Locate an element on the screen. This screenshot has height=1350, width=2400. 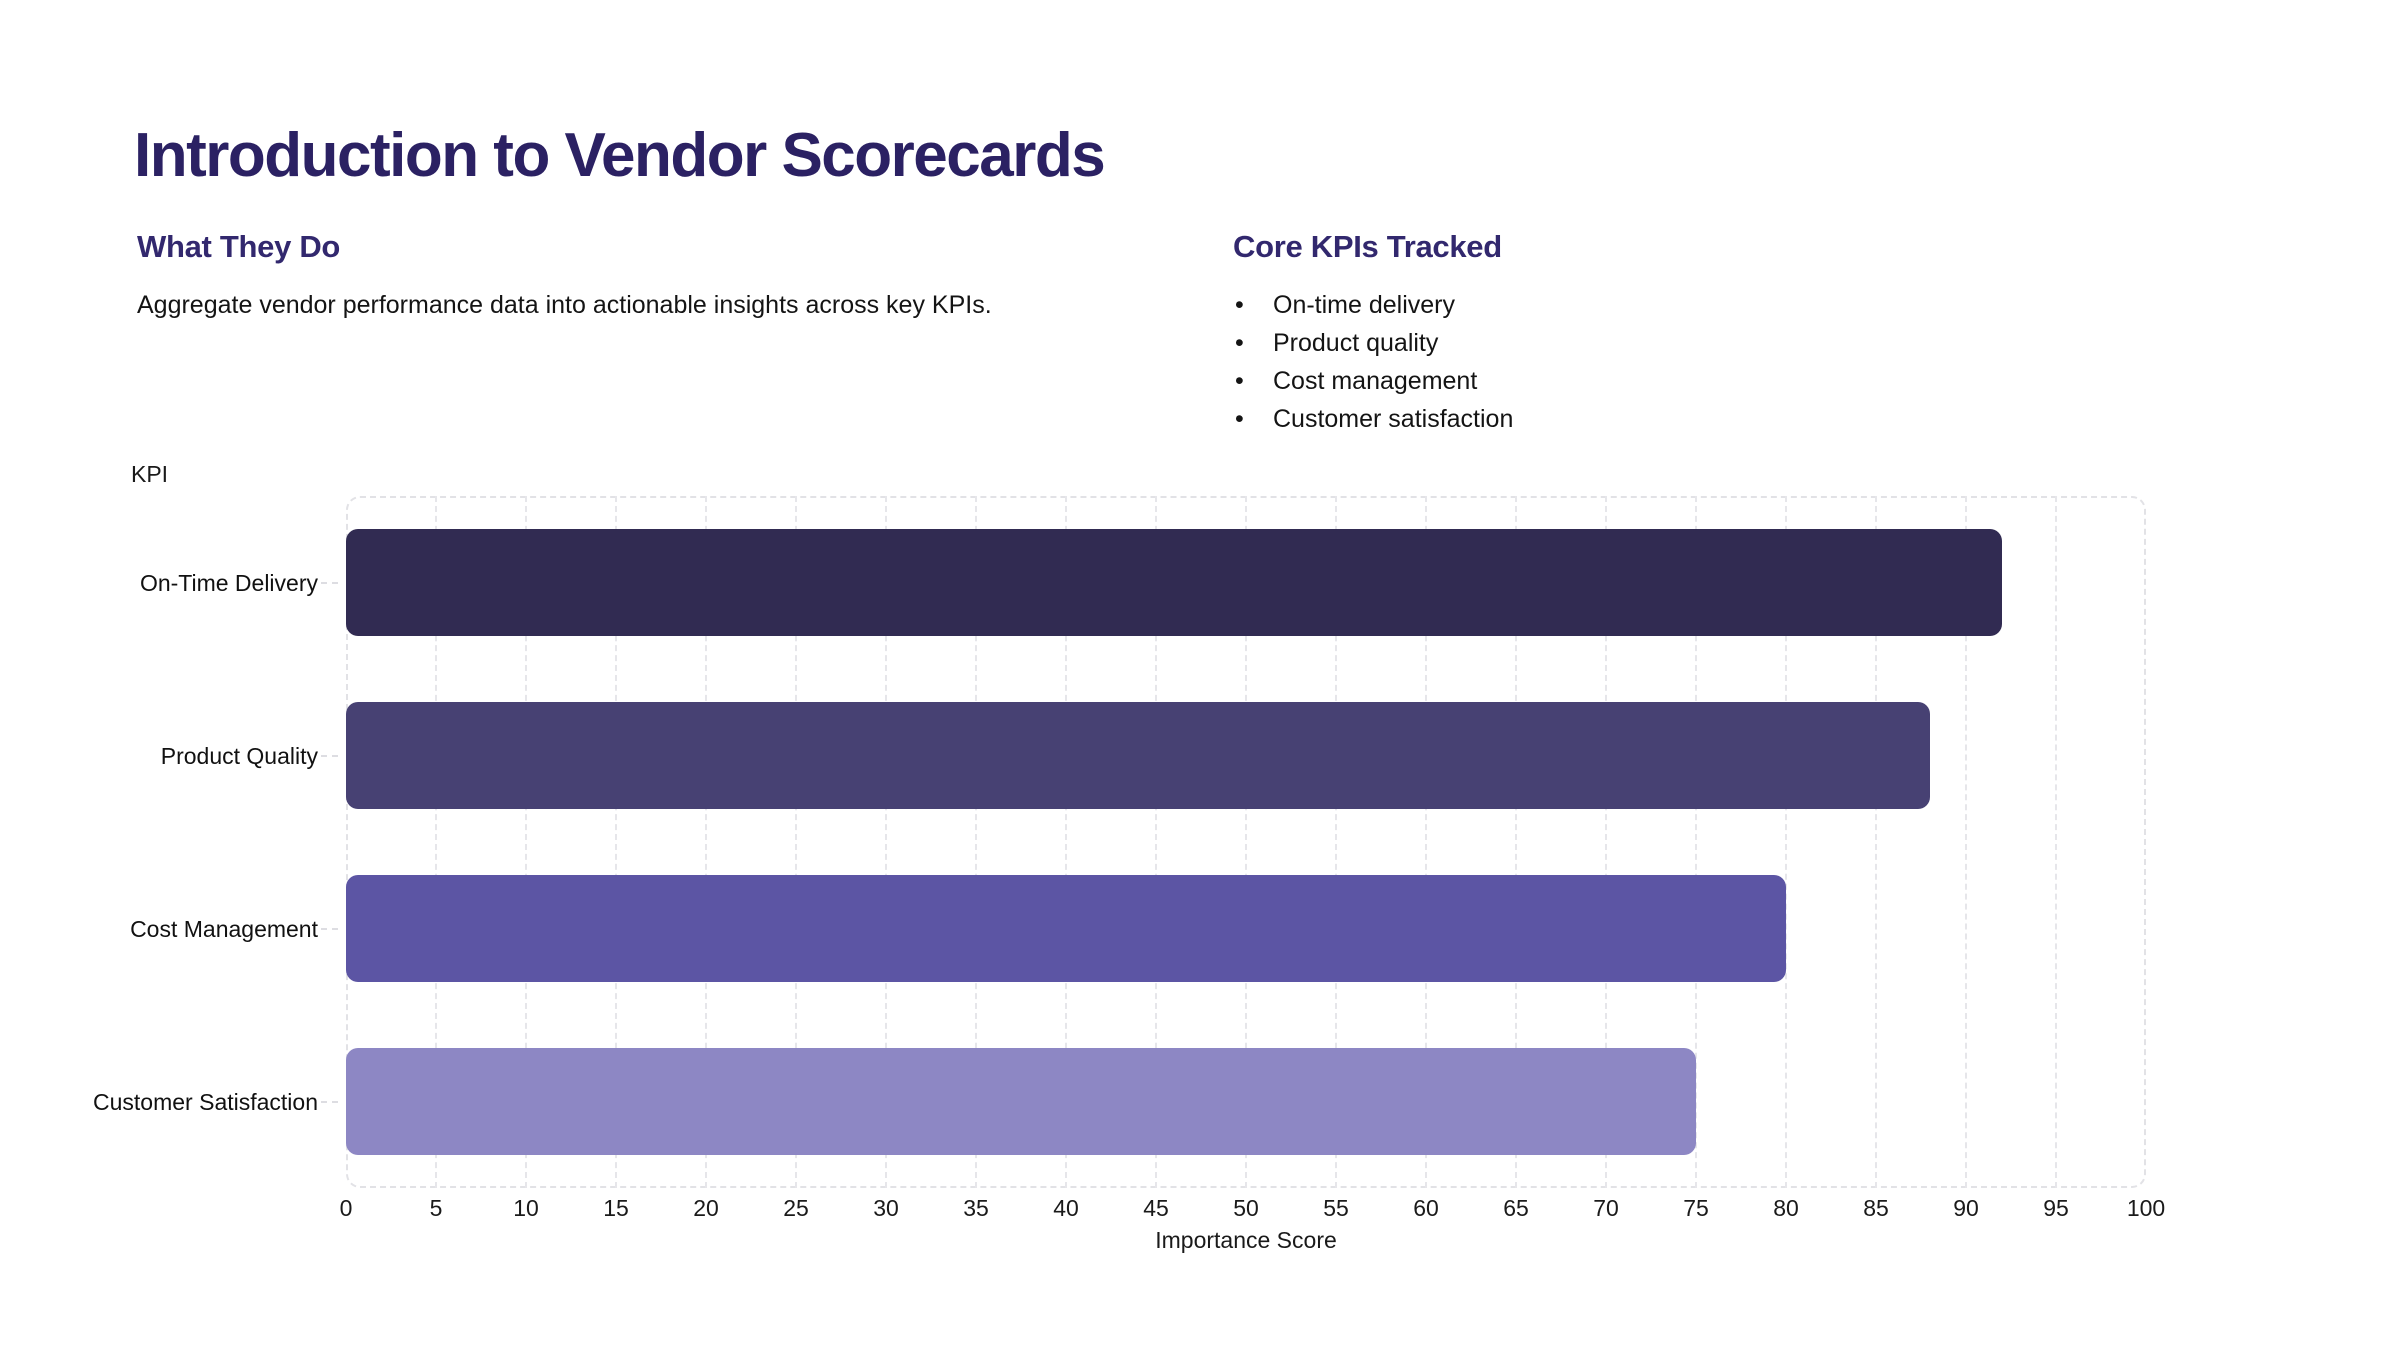
x-tick-label: 65 is located at coordinates (1516, 1208).